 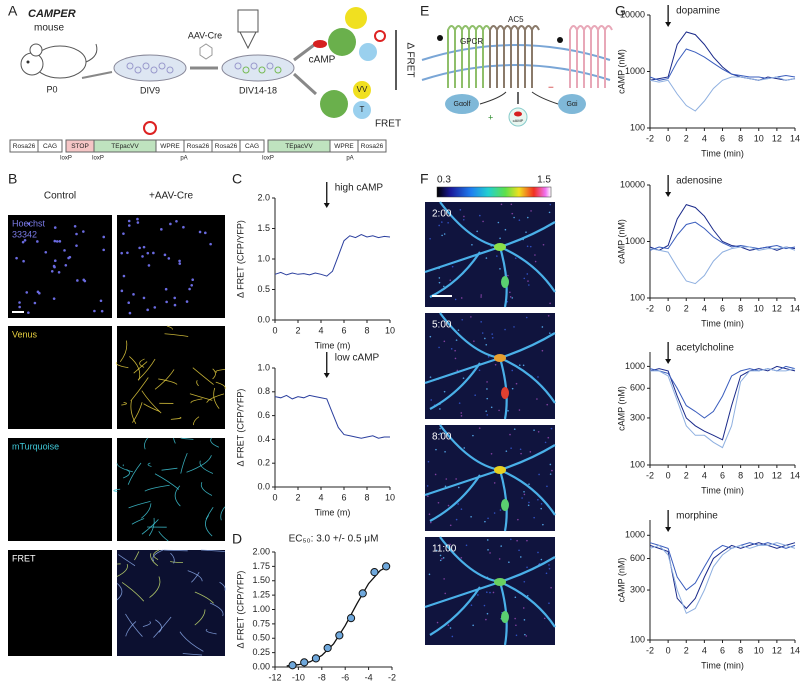 I want to click on sensor-label: cAMP, so click(x=322, y=60).